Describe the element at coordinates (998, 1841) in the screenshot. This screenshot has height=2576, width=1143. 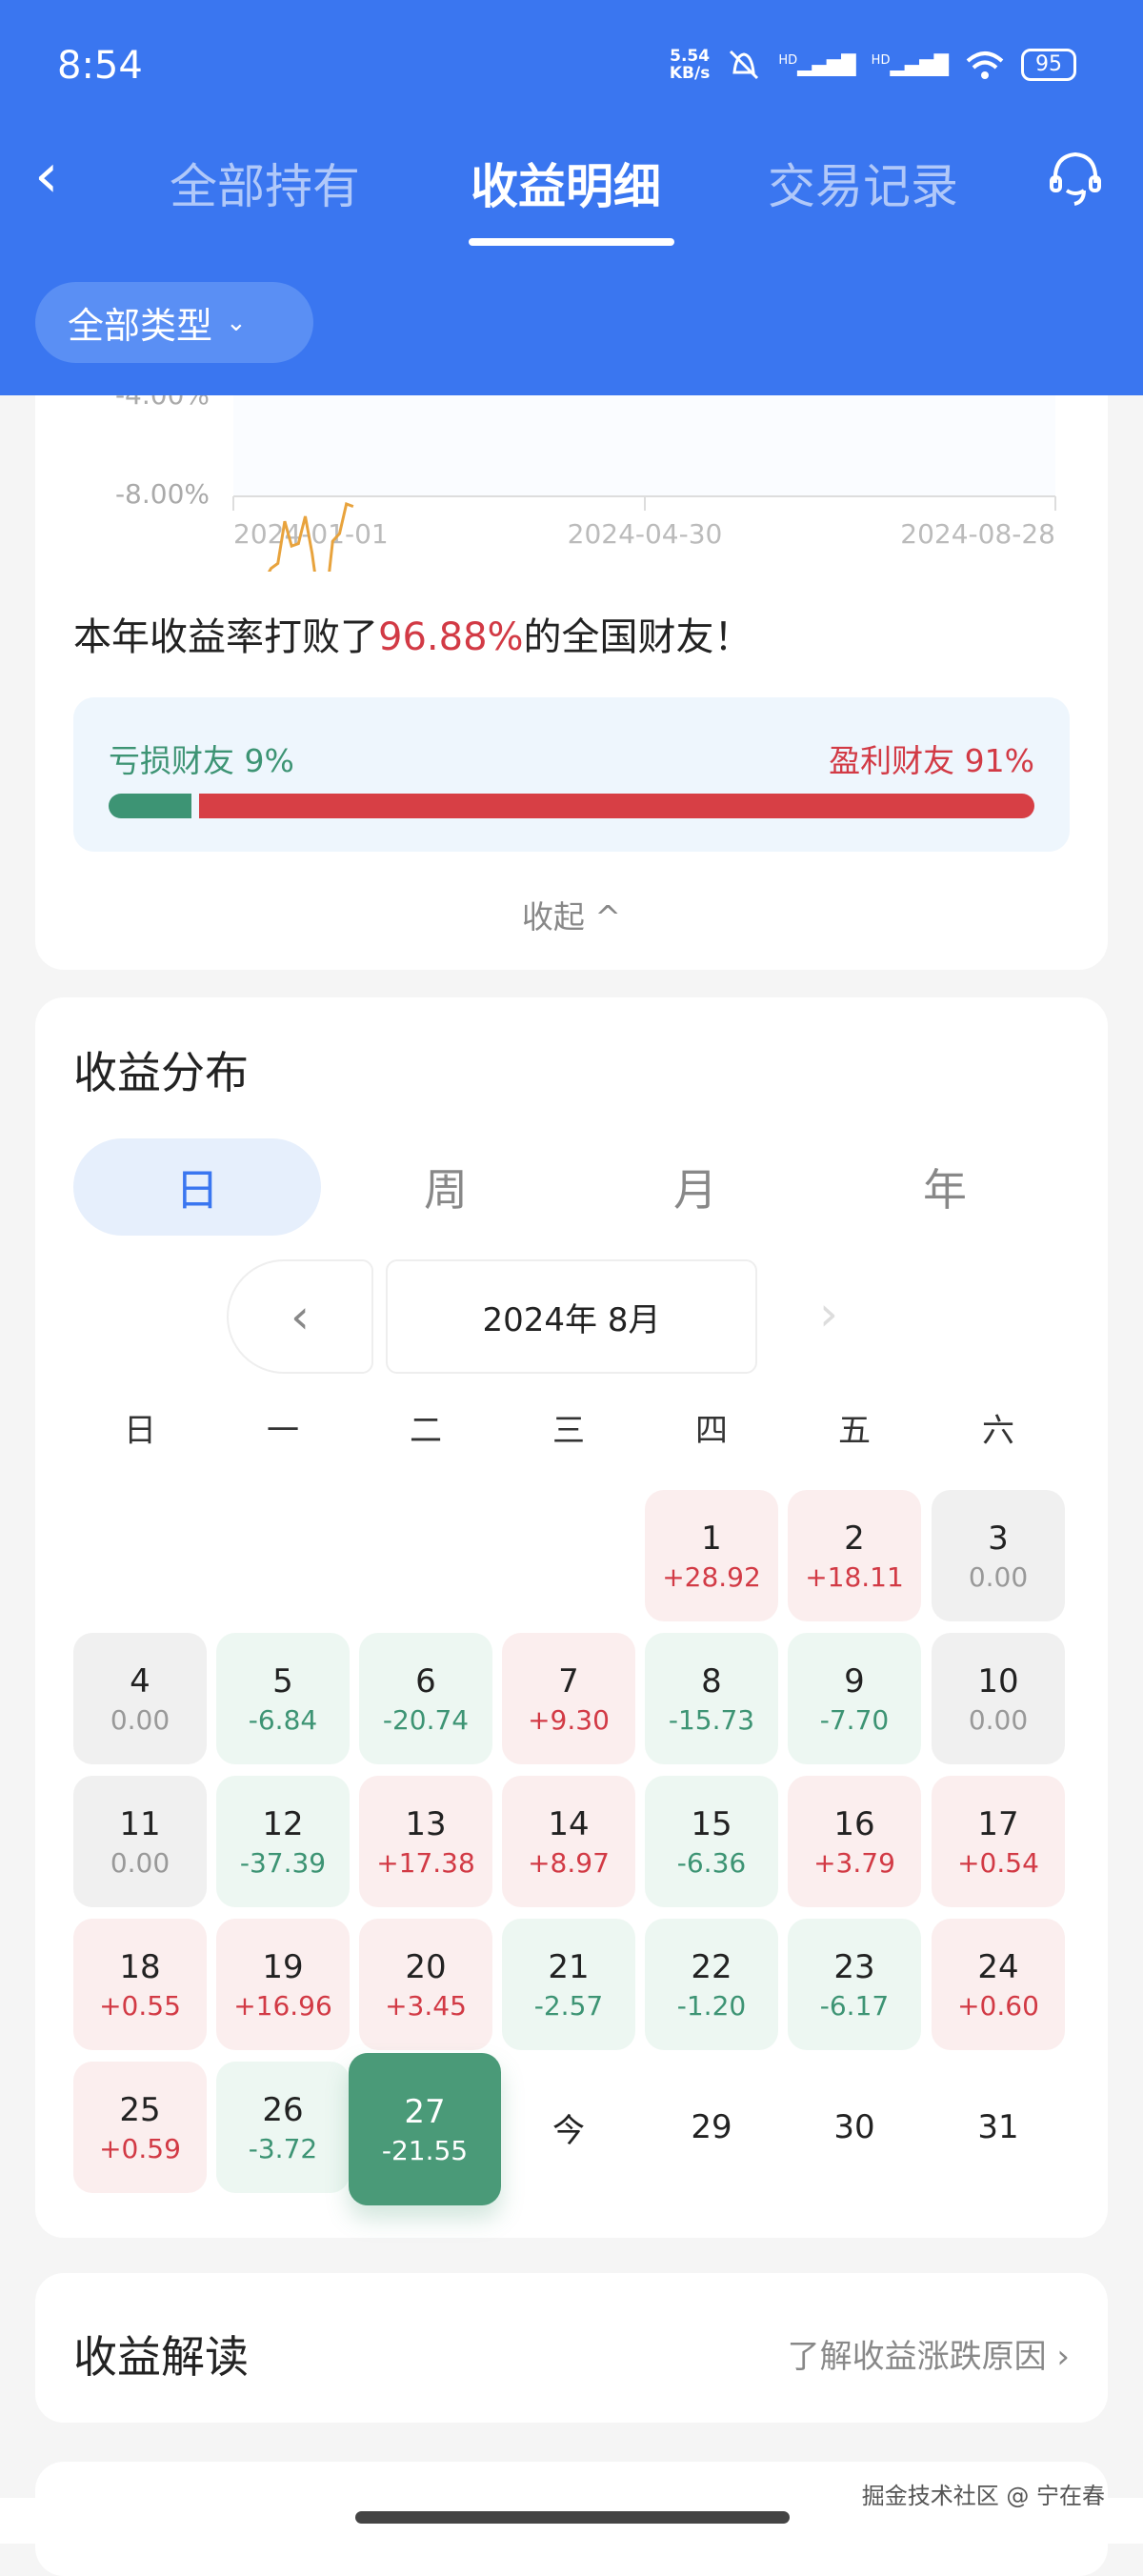
I see `calendar-day: 17 +0.54` at that location.